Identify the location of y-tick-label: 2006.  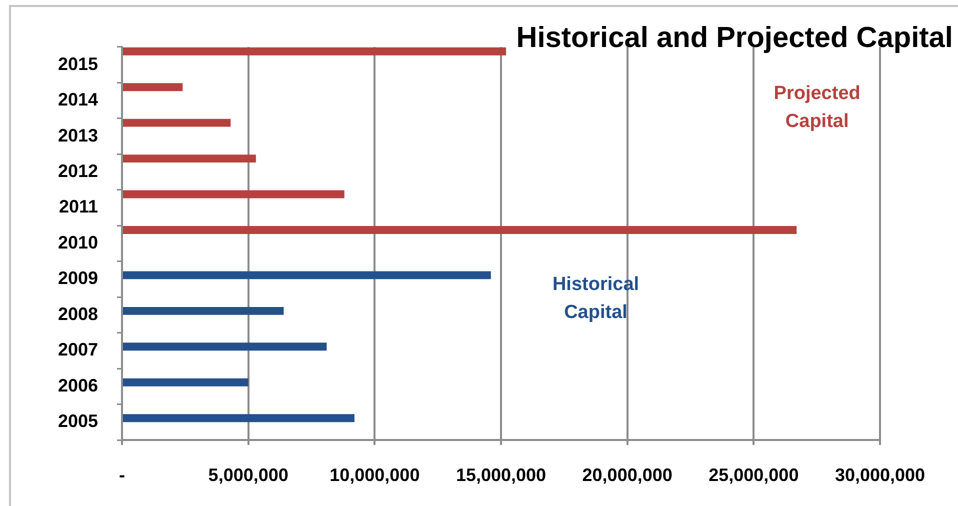
(78, 385).